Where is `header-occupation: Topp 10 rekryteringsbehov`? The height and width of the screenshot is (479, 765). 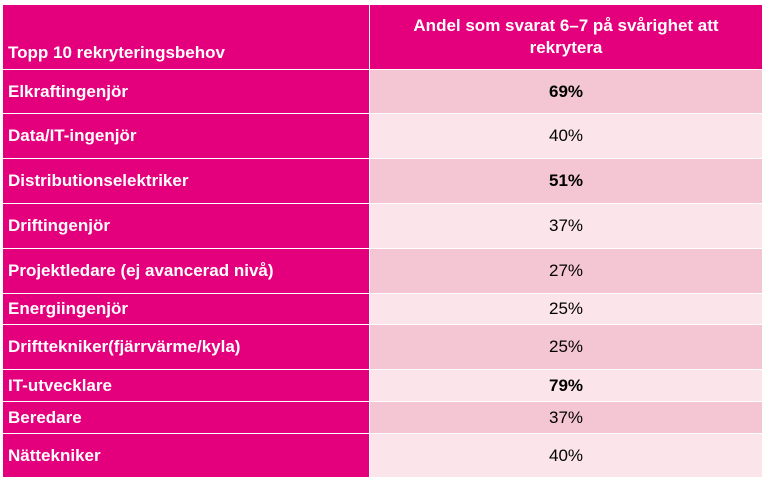 header-occupation: Topp 10 rekryteringsbehov is located at coordinates (186, 37).